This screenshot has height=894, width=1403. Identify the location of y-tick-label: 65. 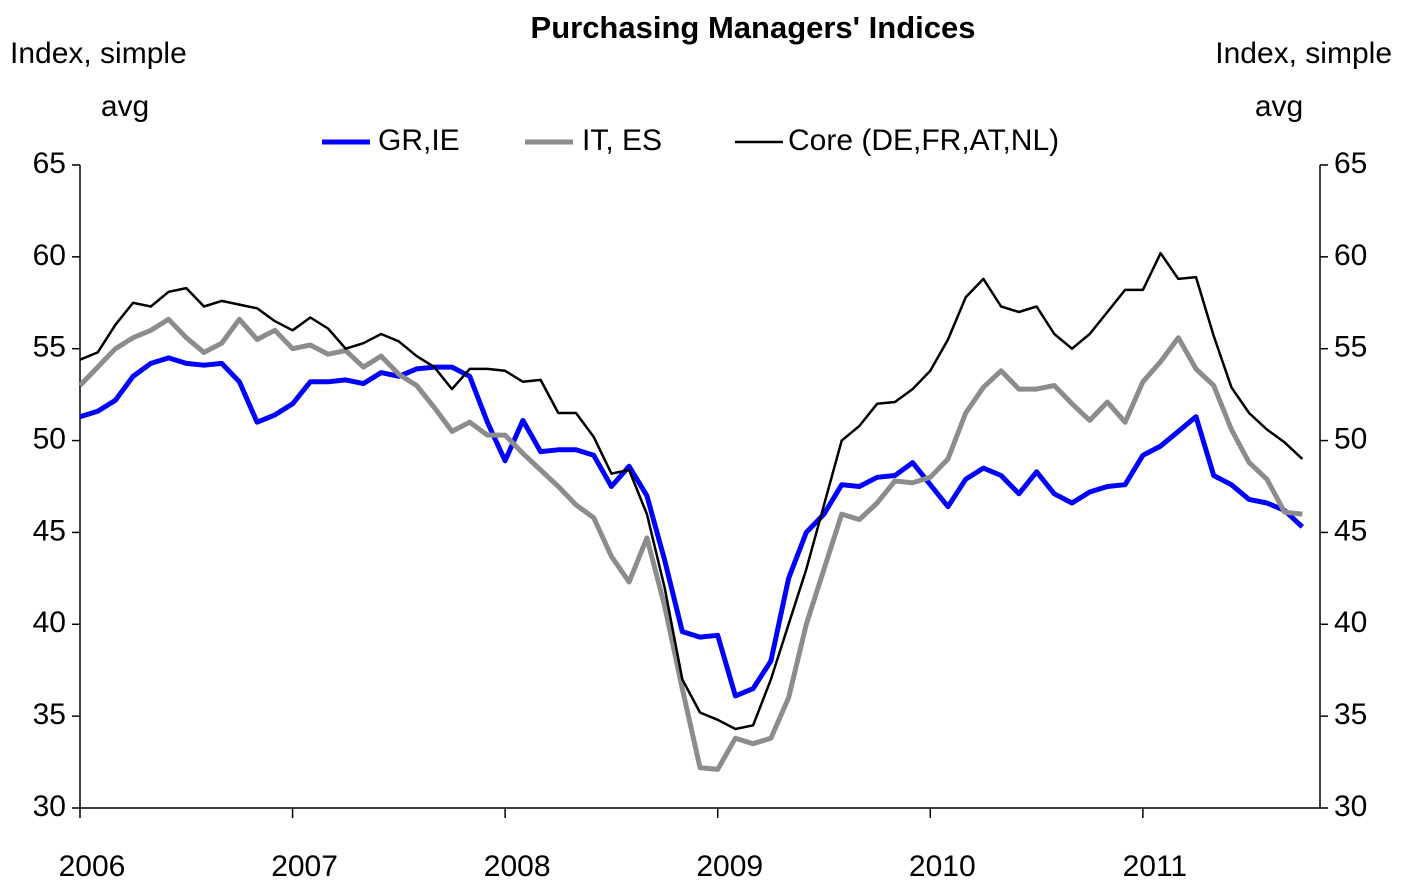
(49, 163).